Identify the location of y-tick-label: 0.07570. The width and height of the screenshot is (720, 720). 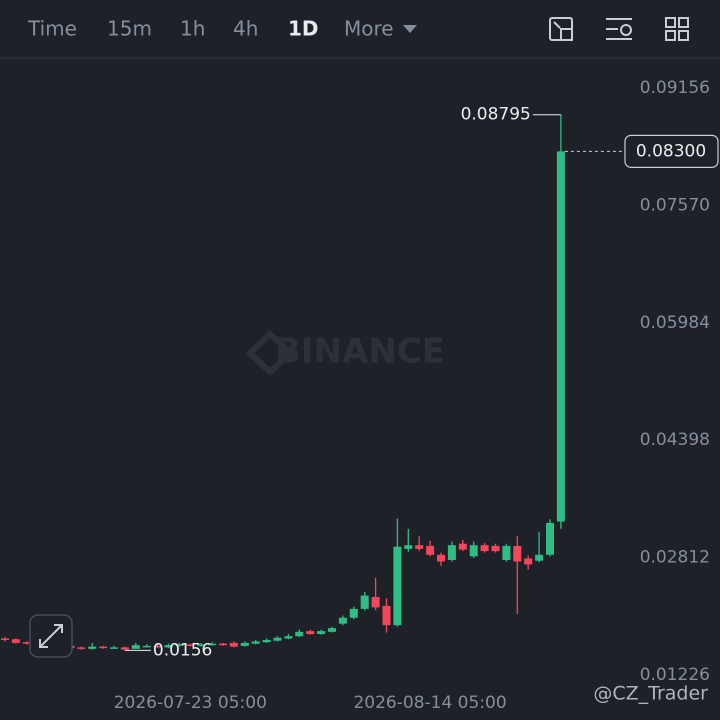
(675, 205).